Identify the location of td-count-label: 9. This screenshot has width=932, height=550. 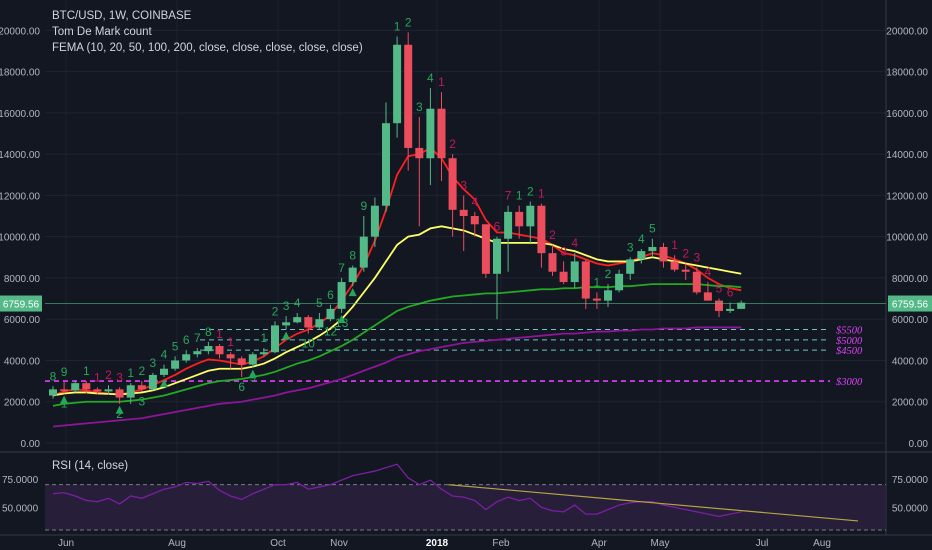
(64, 372).